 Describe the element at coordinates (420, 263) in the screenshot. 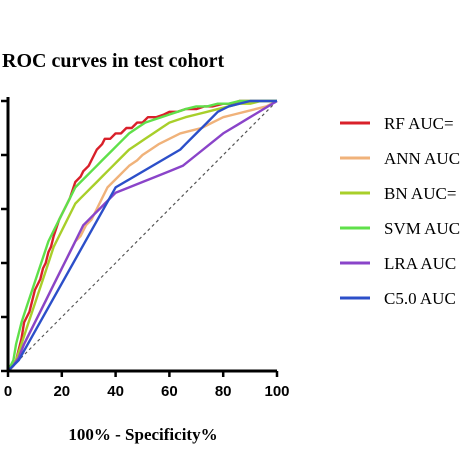

I see `legend-label: LRA AUC` at that location.